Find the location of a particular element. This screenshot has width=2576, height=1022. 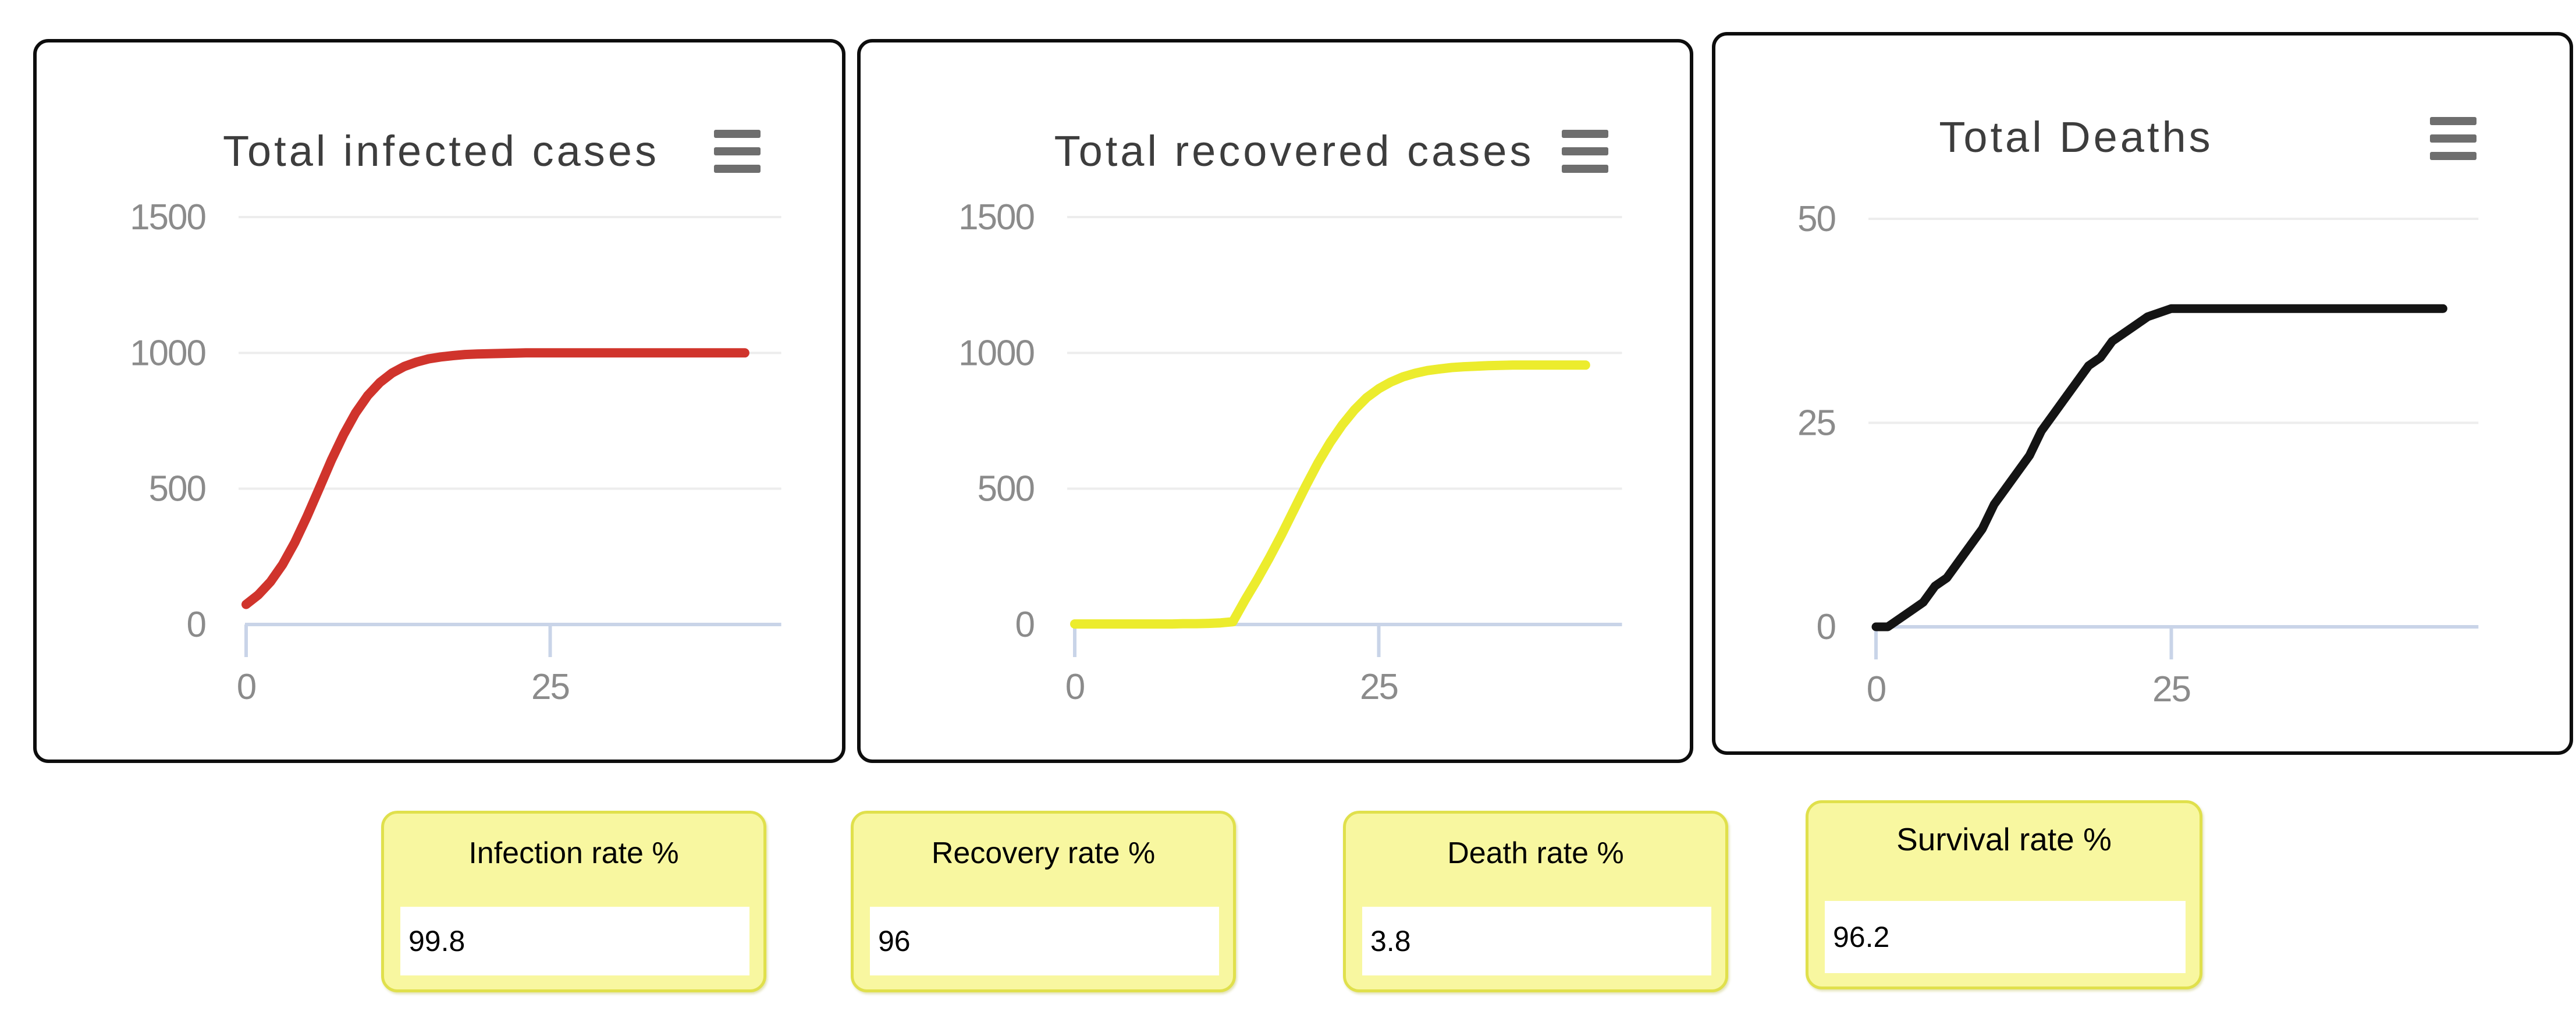

recovered-chart: Total recovered cases 0 500 1000 1500 0 25 is located at coordinates (1290, 417).